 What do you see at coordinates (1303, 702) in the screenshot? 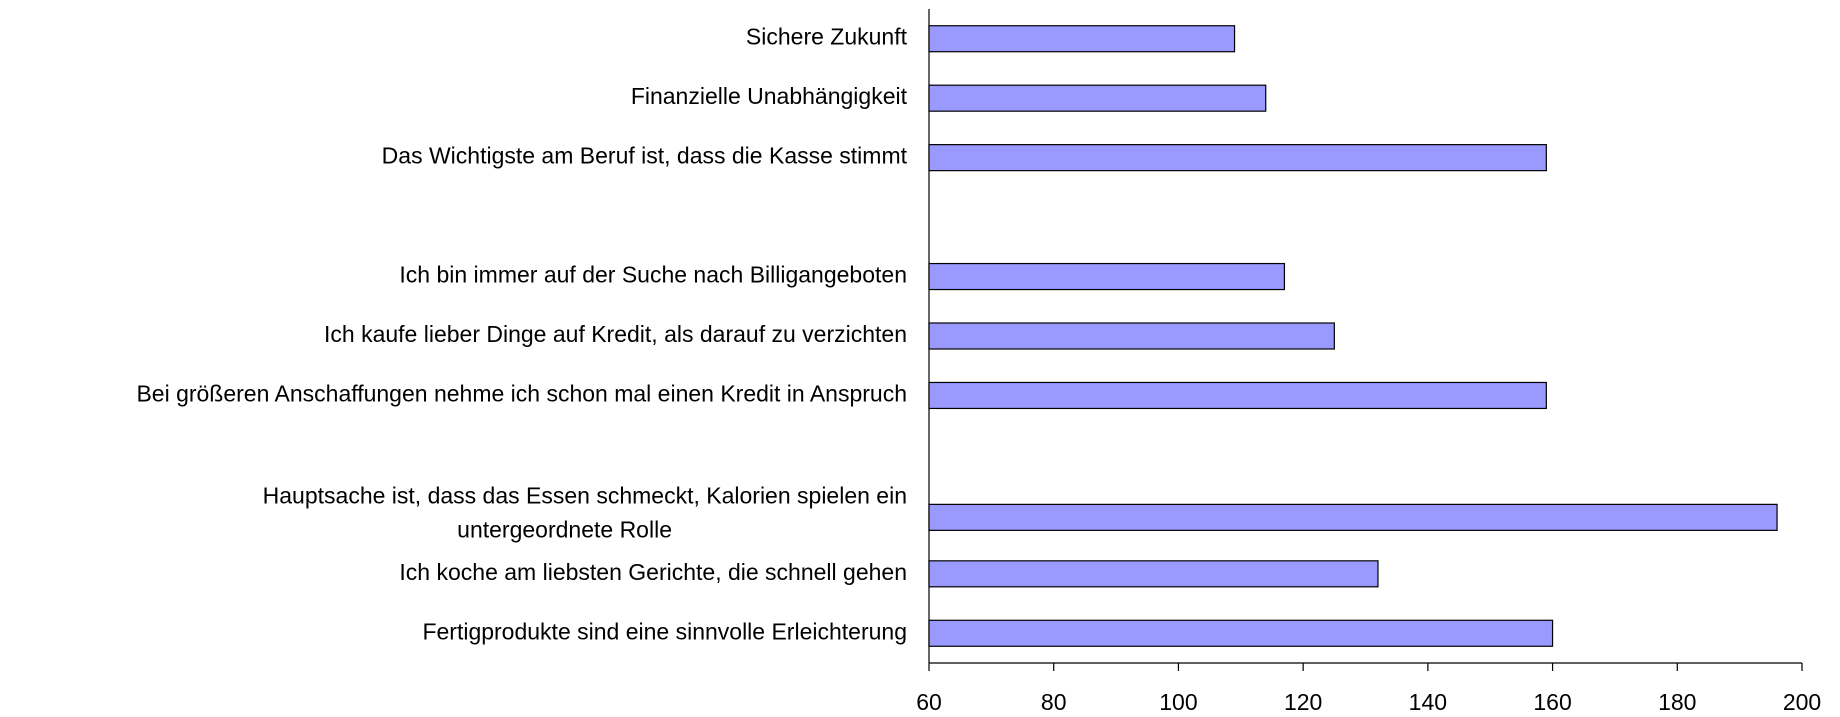
I see `x-tick-label: 120` at bounding box center [1303, 702].